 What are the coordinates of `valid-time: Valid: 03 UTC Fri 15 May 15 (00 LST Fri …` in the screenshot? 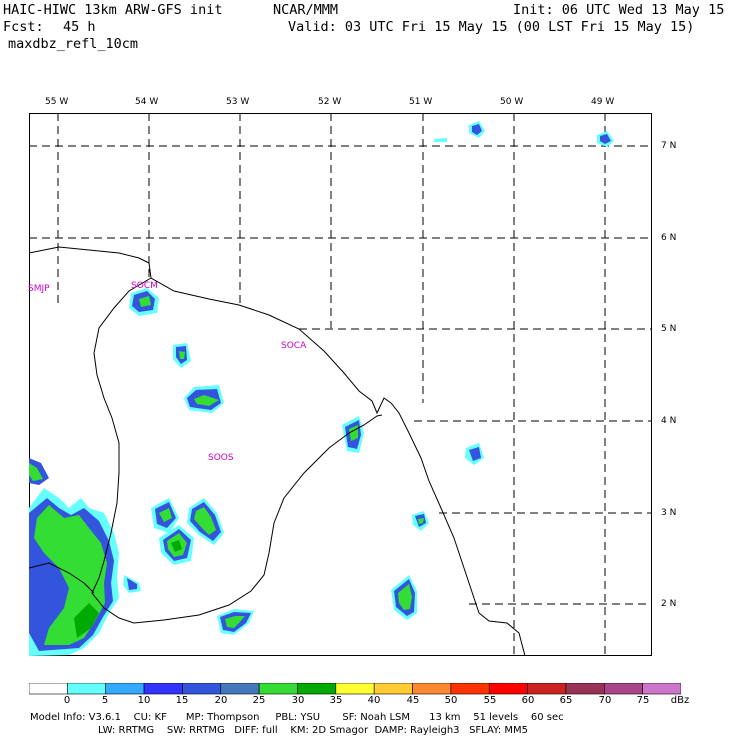 It's located at (491, 27).